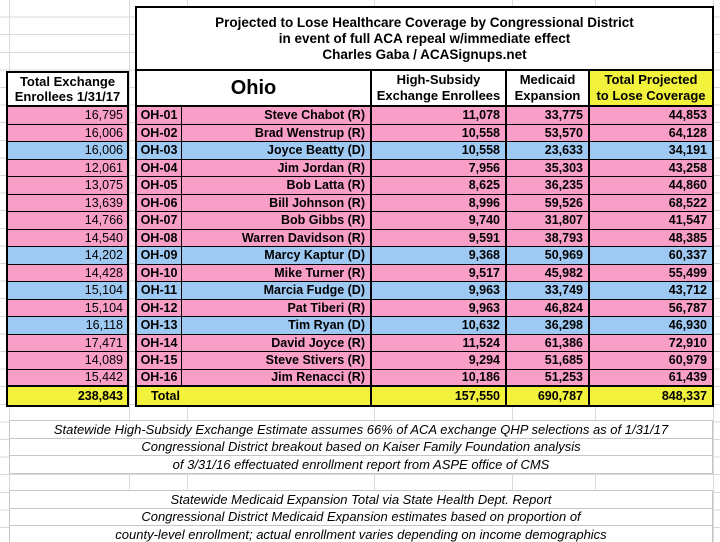 This screenshot has height=542, width=720. Describe the element at coordinates (277, 272) in the screenshot. I see `rep-cell: Mike Turner (R)` at that location.